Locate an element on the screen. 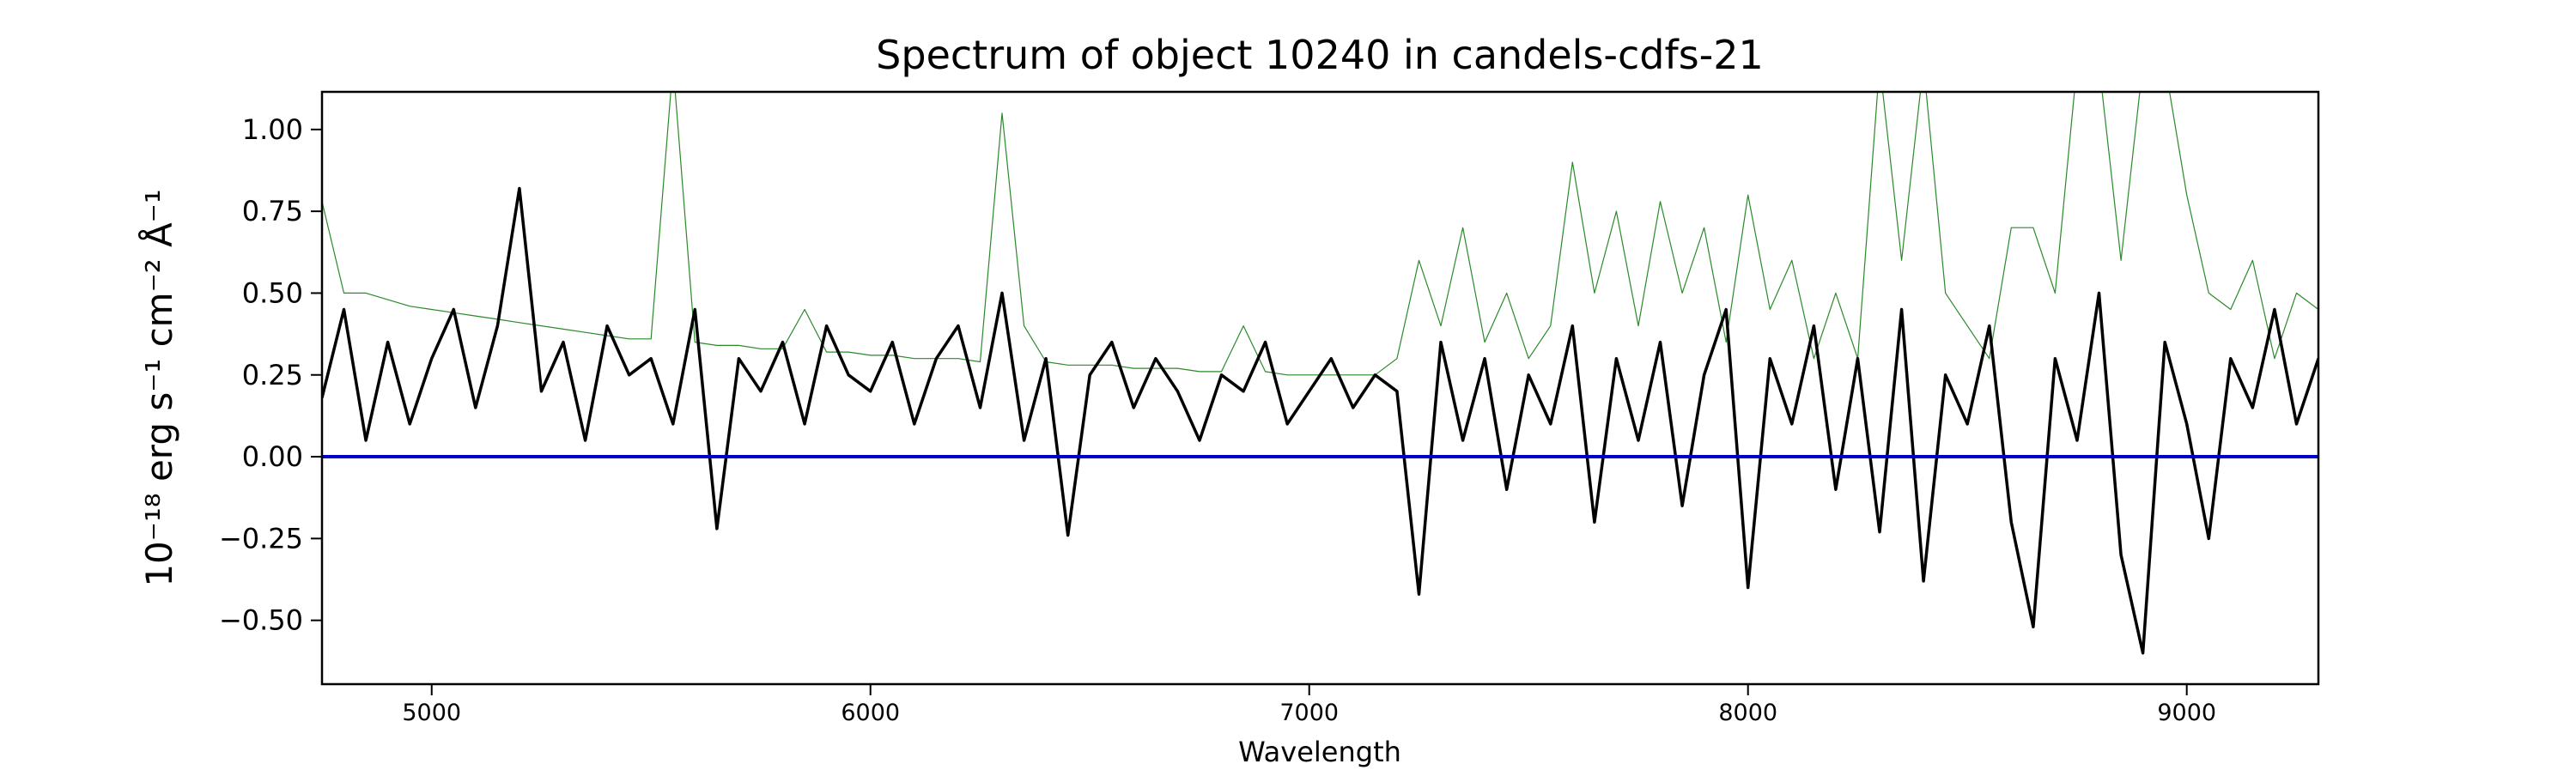  y-tick-label: 0.25 is located at coordinates (272, 375).